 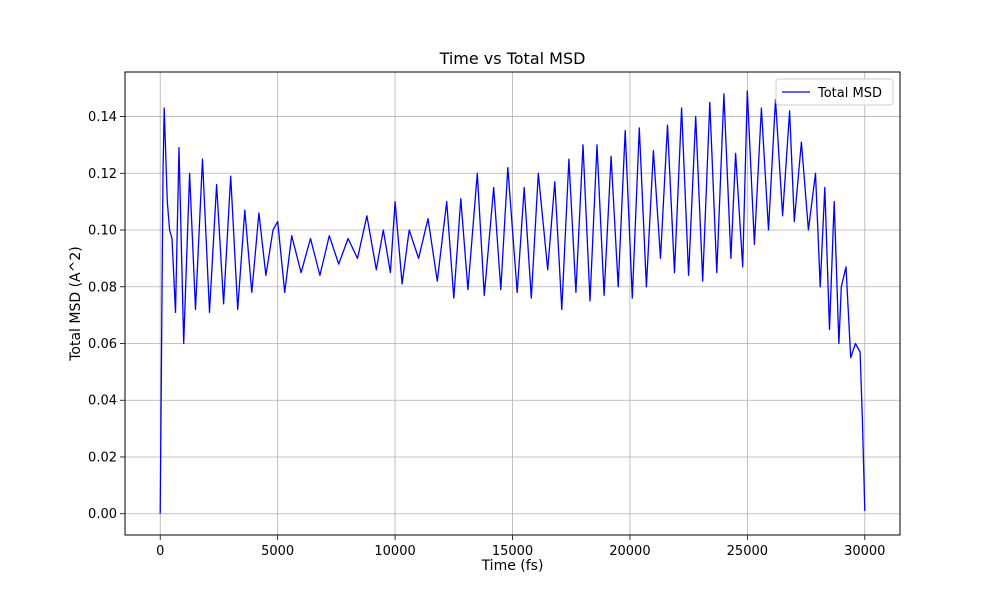 I want to click on y-tick-label: 0.06, so click(x=102, y=344).